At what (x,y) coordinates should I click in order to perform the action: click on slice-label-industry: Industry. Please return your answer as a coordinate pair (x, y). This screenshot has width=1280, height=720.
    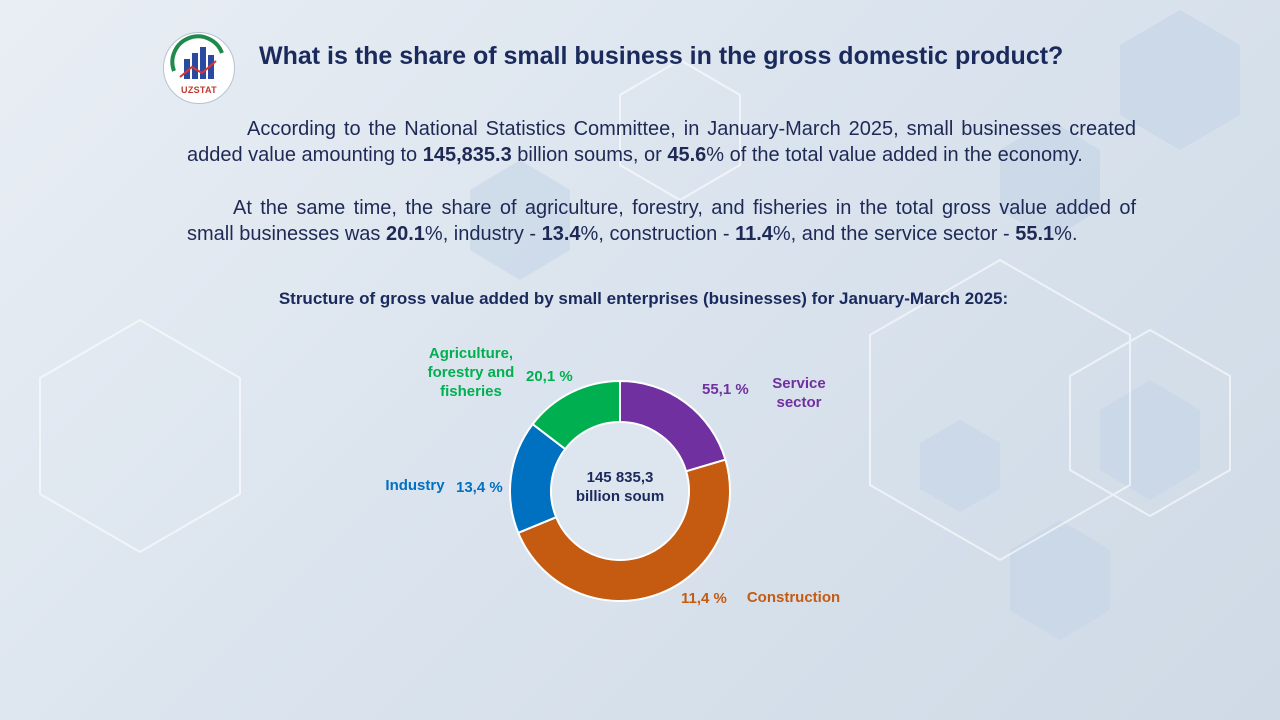
    Looking at the image, I should click on (415, 485).